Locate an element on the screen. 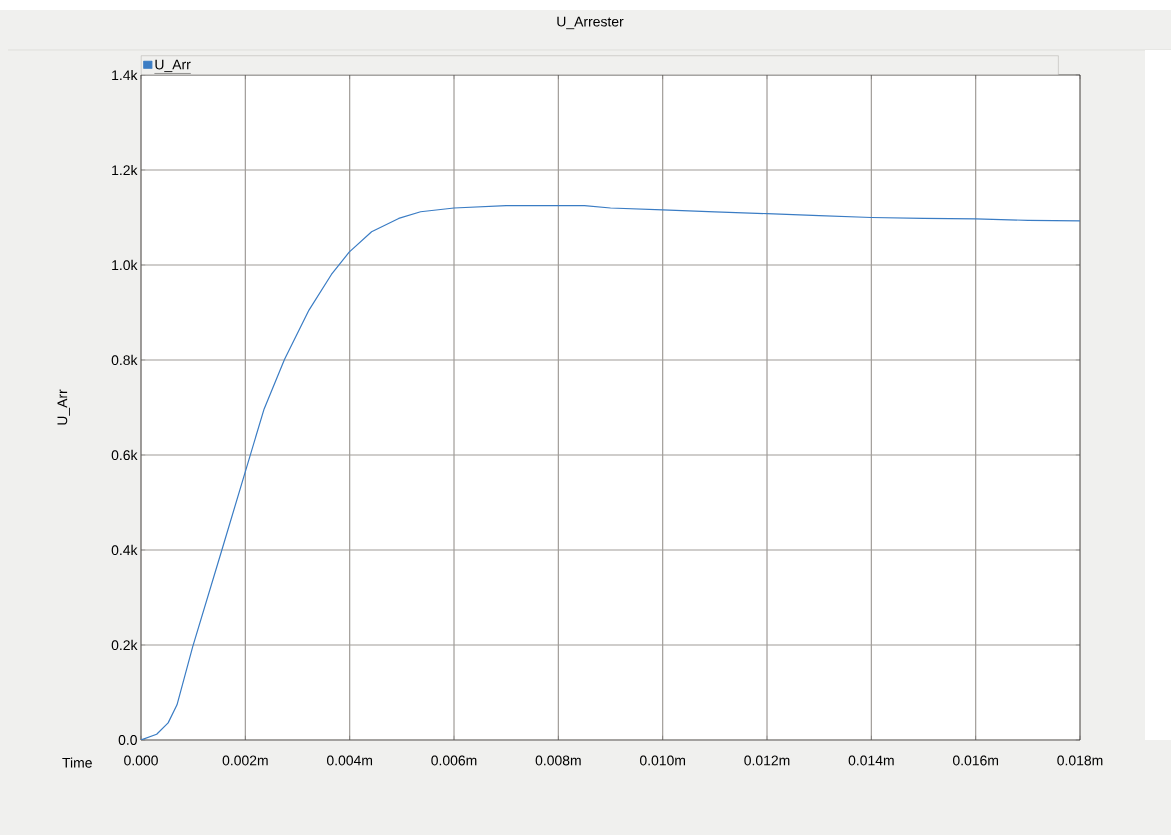  y-tick-label: 1.4k is located at coordinates (125, 75).